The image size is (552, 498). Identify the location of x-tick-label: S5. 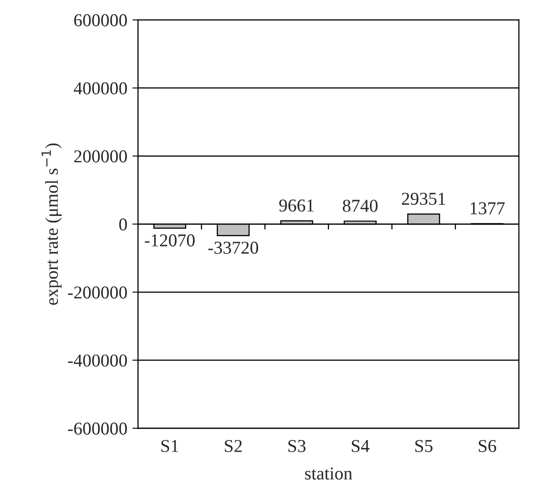
(423, 446).